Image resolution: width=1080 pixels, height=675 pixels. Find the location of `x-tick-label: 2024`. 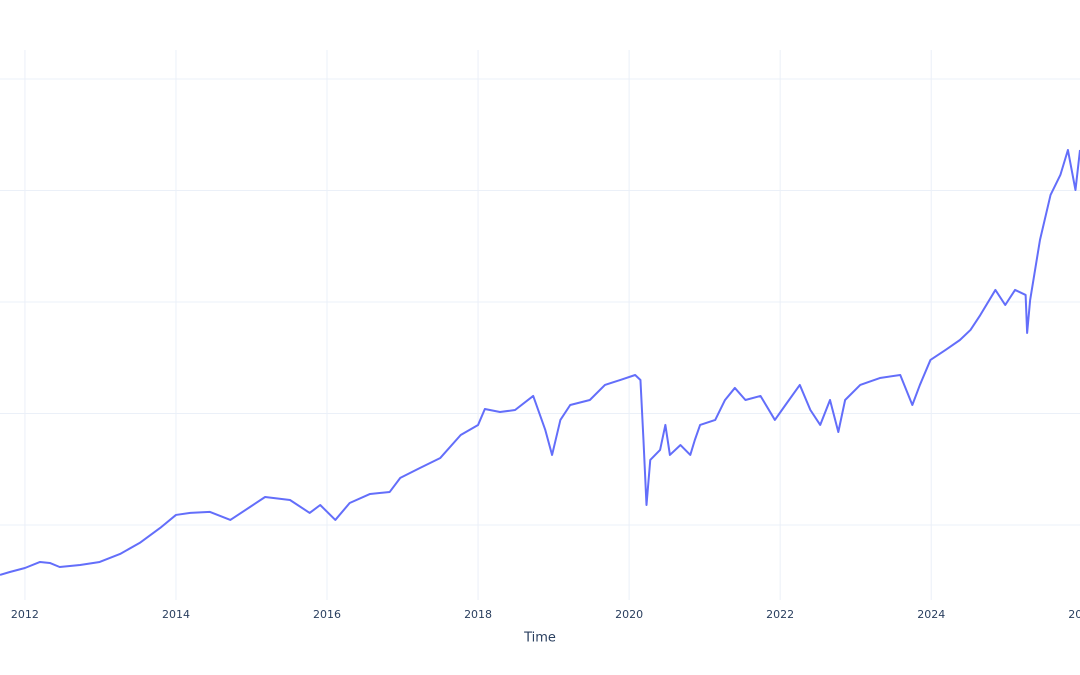

x-tick-label: 2024 is located at coordinates (931, 614).